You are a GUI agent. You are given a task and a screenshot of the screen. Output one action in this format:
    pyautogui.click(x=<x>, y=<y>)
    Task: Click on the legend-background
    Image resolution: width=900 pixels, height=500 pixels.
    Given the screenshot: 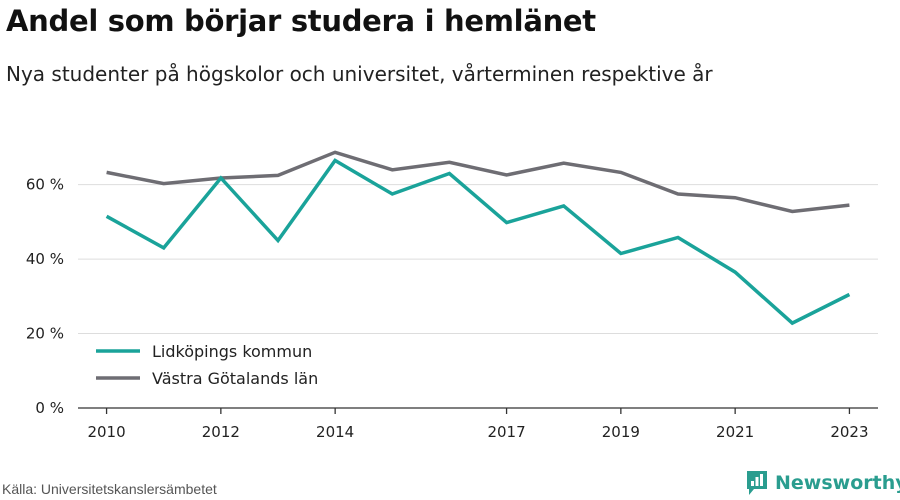 What is the action you would take?
    pyautogui.click(x=212, y=365)
    